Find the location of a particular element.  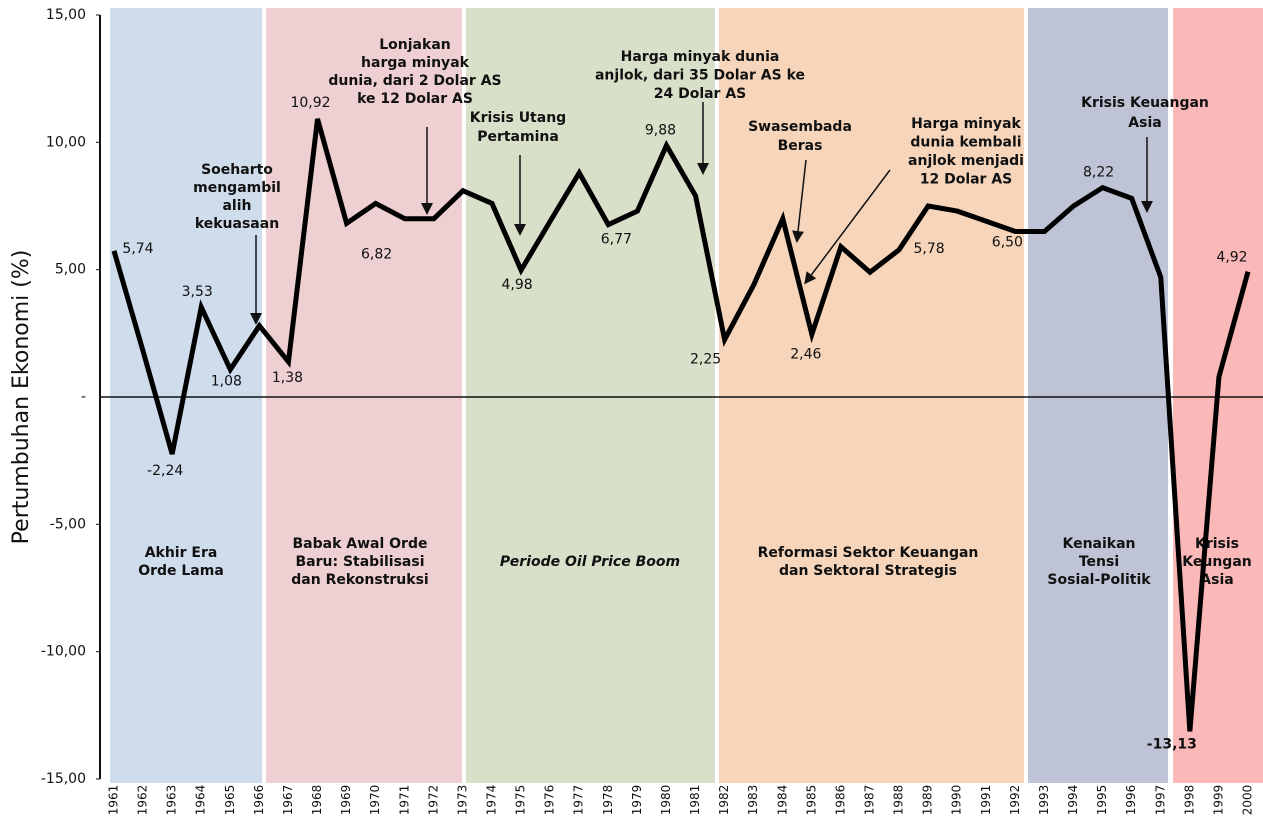

x-tick-label: 1988 is located at coordinates (899, 800).